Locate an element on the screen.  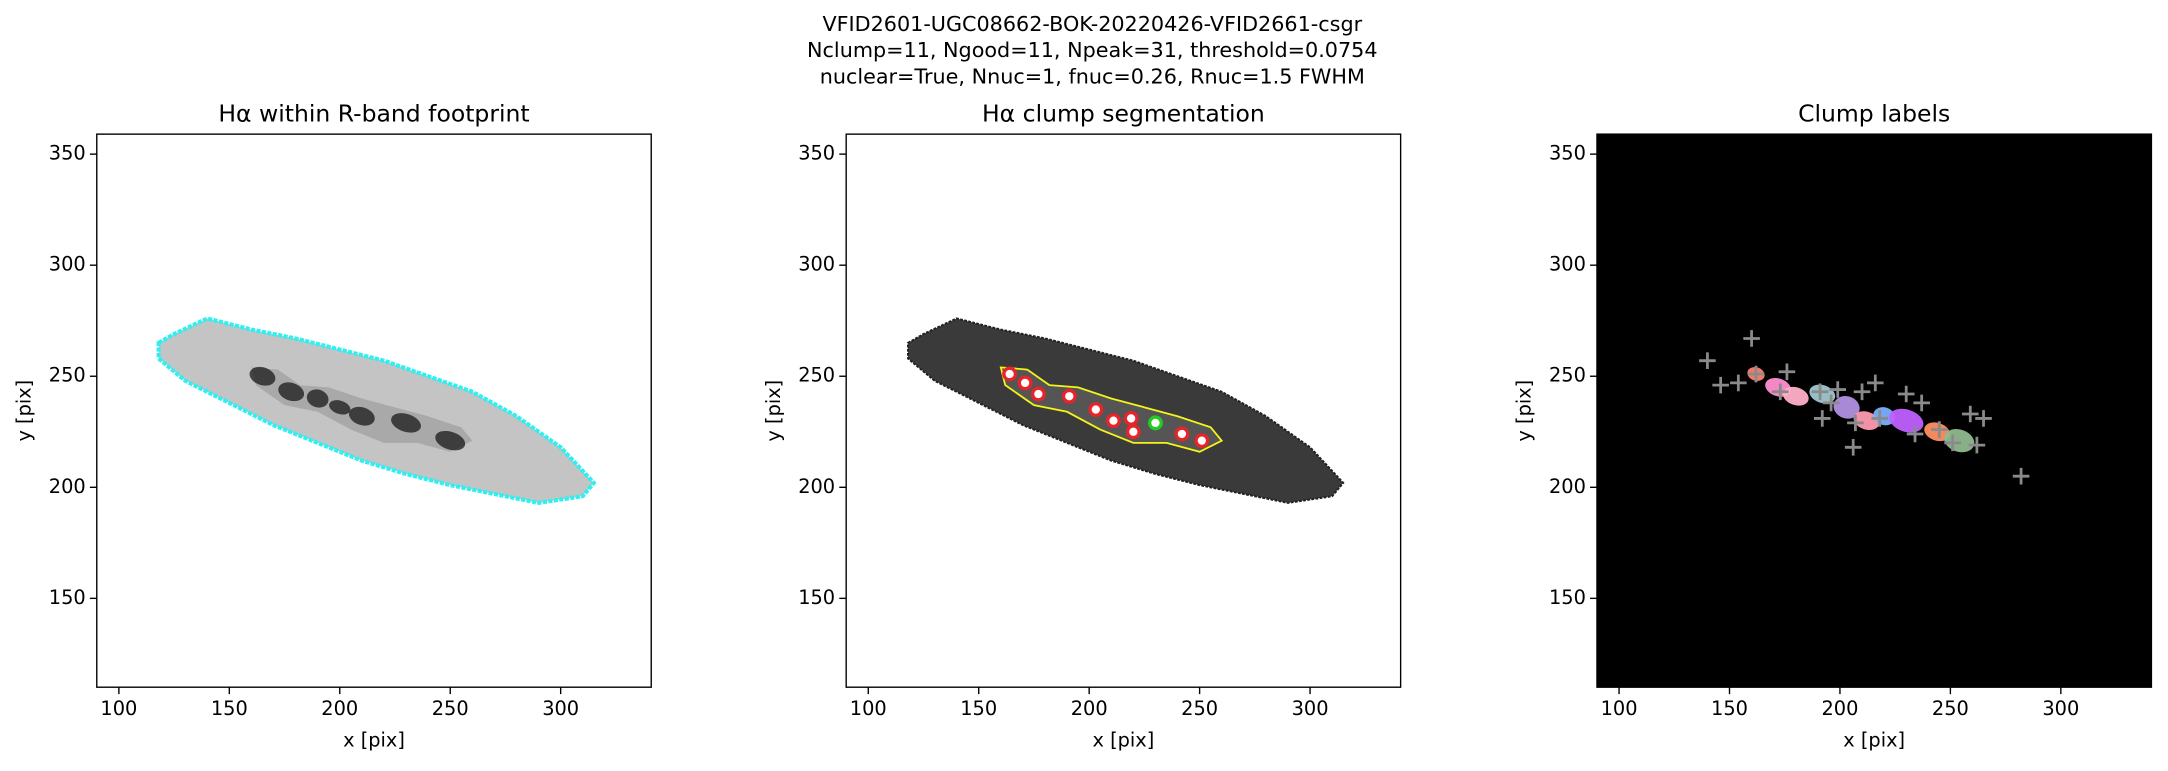
galaxy is located at coordinates (376, 410).